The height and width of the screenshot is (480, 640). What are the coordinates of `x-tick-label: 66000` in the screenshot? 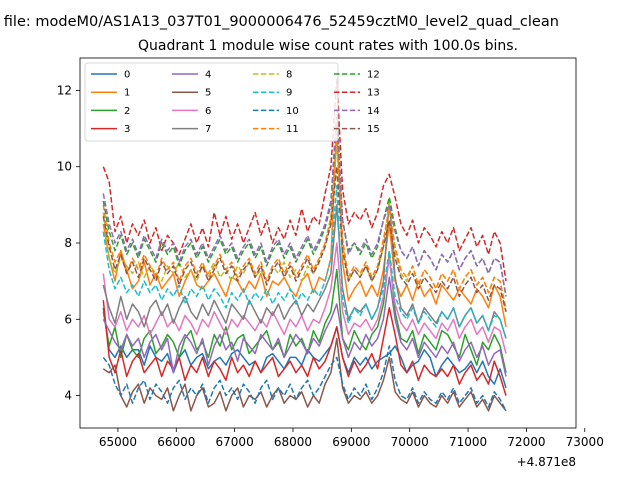 It's located at (176, 442).